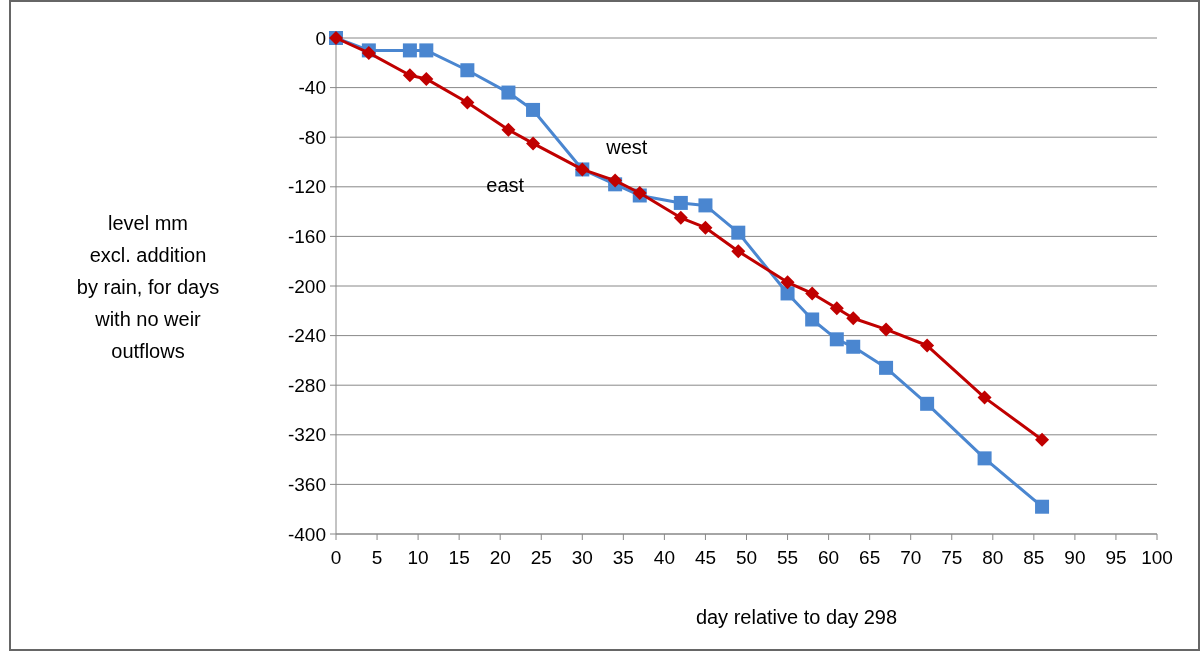 The height and width of the screenshot is (653, 1203). I want to click on series-label: west, so click(626, 147).